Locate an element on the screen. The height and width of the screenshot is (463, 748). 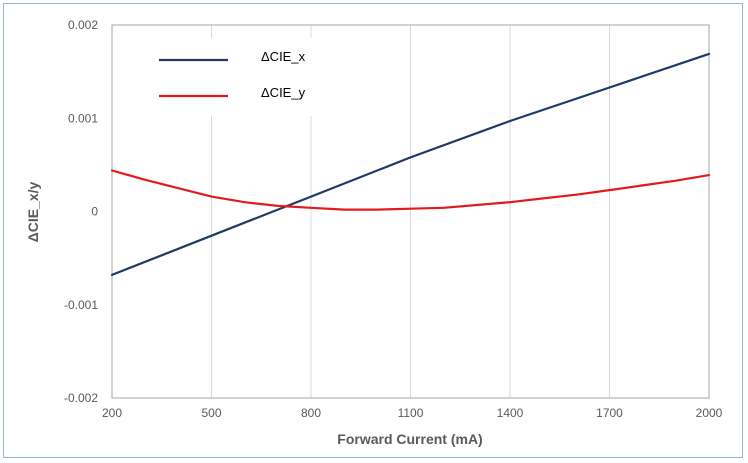
x-tick-label: 500 is located at coordinates (211, 413).